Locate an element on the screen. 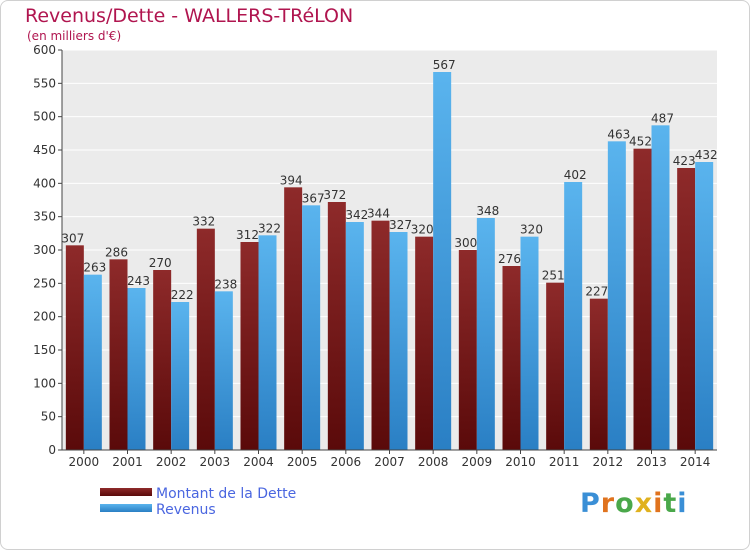 The image size is (750, 550). value-label-dette: 394 is located at coordinates (291, 180).